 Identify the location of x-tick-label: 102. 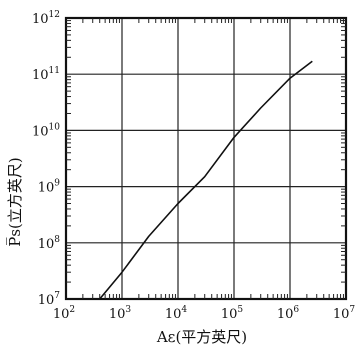
(64, 313).